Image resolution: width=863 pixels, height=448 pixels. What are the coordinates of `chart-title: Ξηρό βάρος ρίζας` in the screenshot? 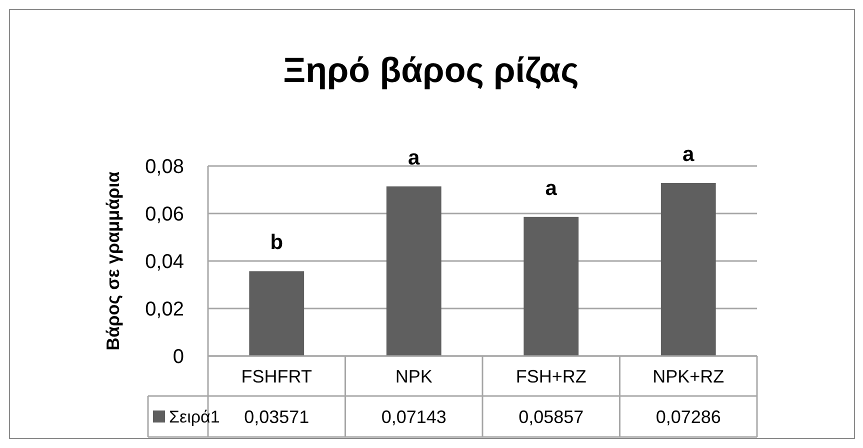 It's located at (431, 70).